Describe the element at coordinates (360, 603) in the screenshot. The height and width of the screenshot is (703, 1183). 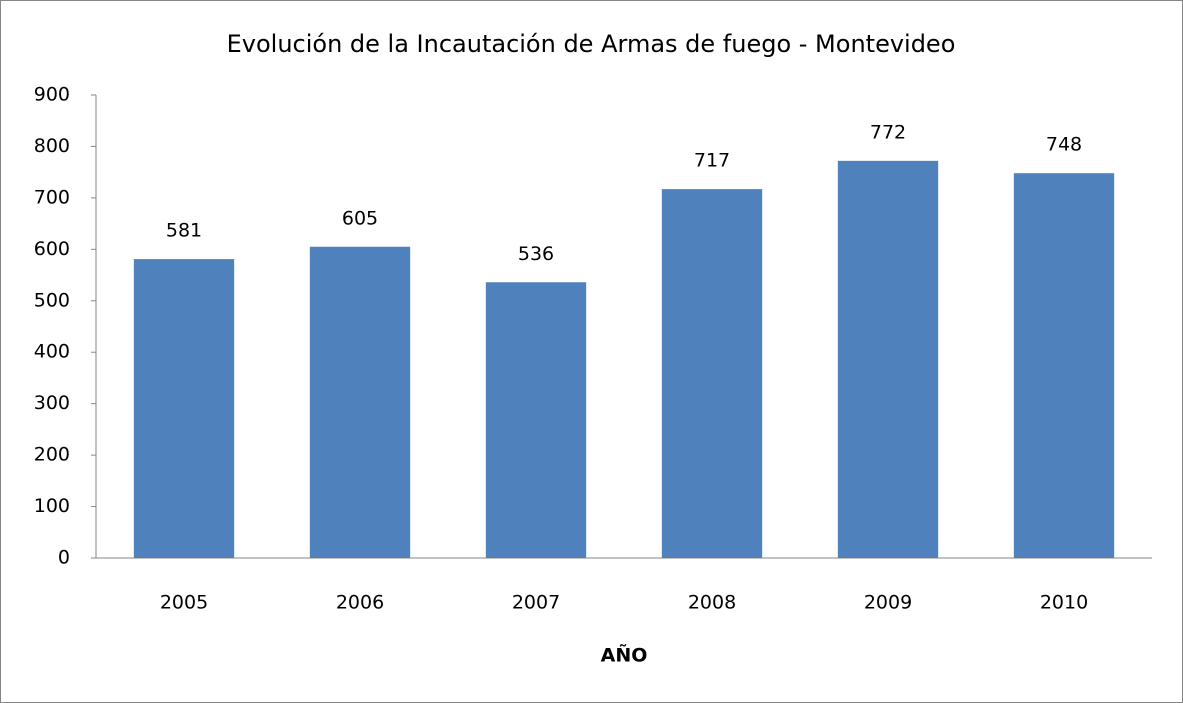
I see `x-tick-label: 2006` at that location.